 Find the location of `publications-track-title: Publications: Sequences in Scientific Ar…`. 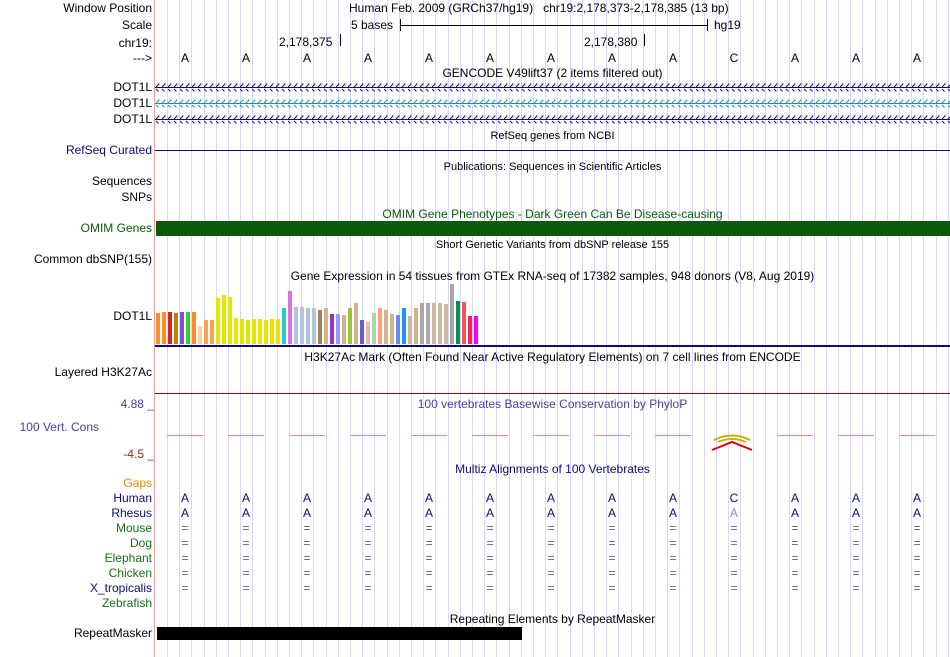

publications-track-title: Publications: Sequences in Scientific Ar… is located at coordinates (552, 167).